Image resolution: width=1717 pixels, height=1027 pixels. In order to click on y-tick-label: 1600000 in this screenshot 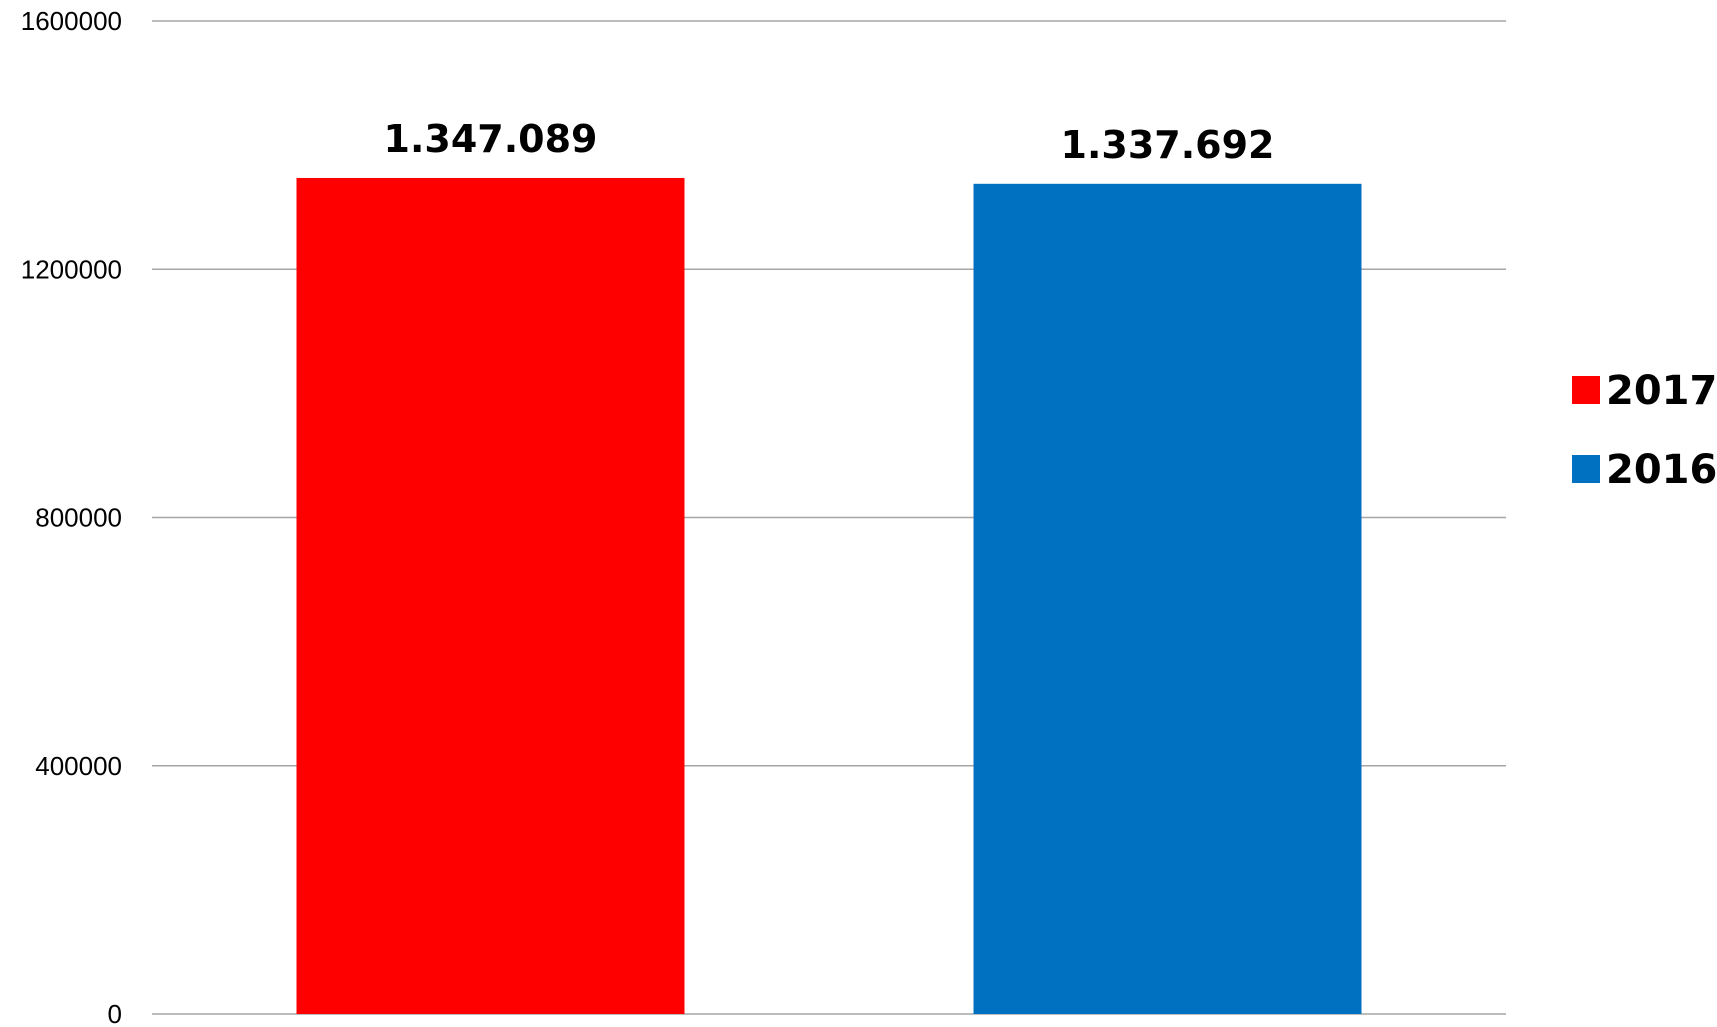, I will do `click(71, 21)`.